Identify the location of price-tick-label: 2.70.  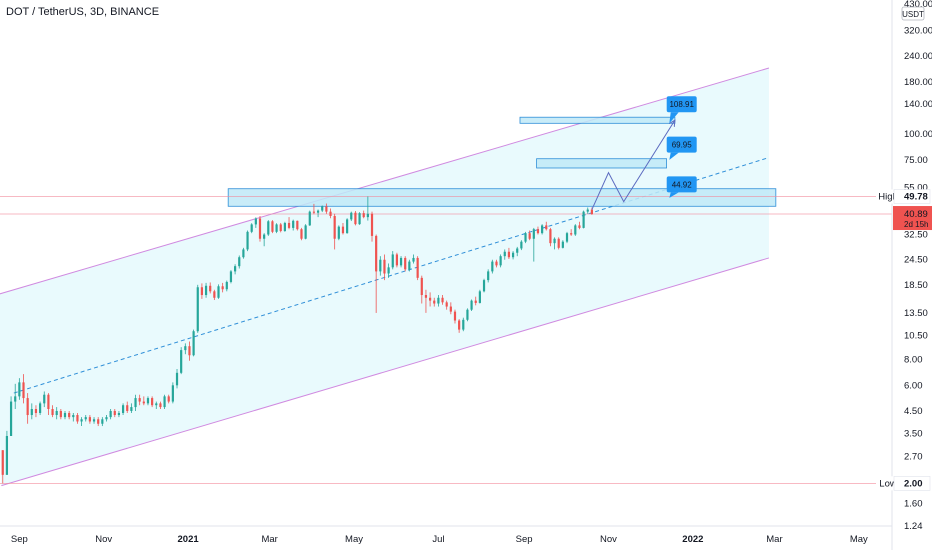
(913, 457).